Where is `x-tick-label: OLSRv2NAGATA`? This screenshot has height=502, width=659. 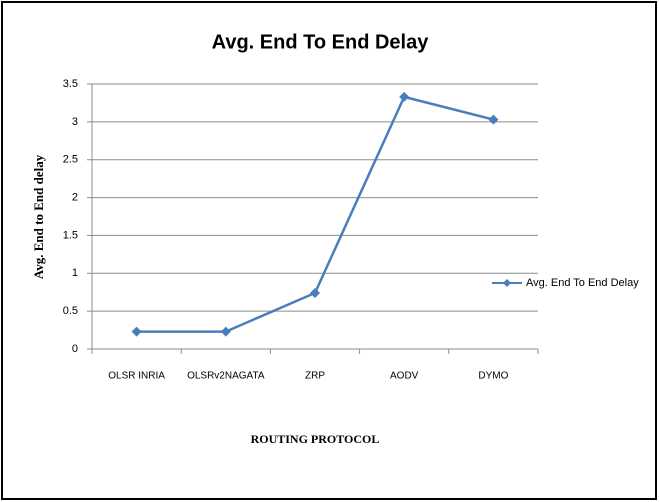
x-tick-label: OLSRv2NAGATA is located at coordinates (226, 376).